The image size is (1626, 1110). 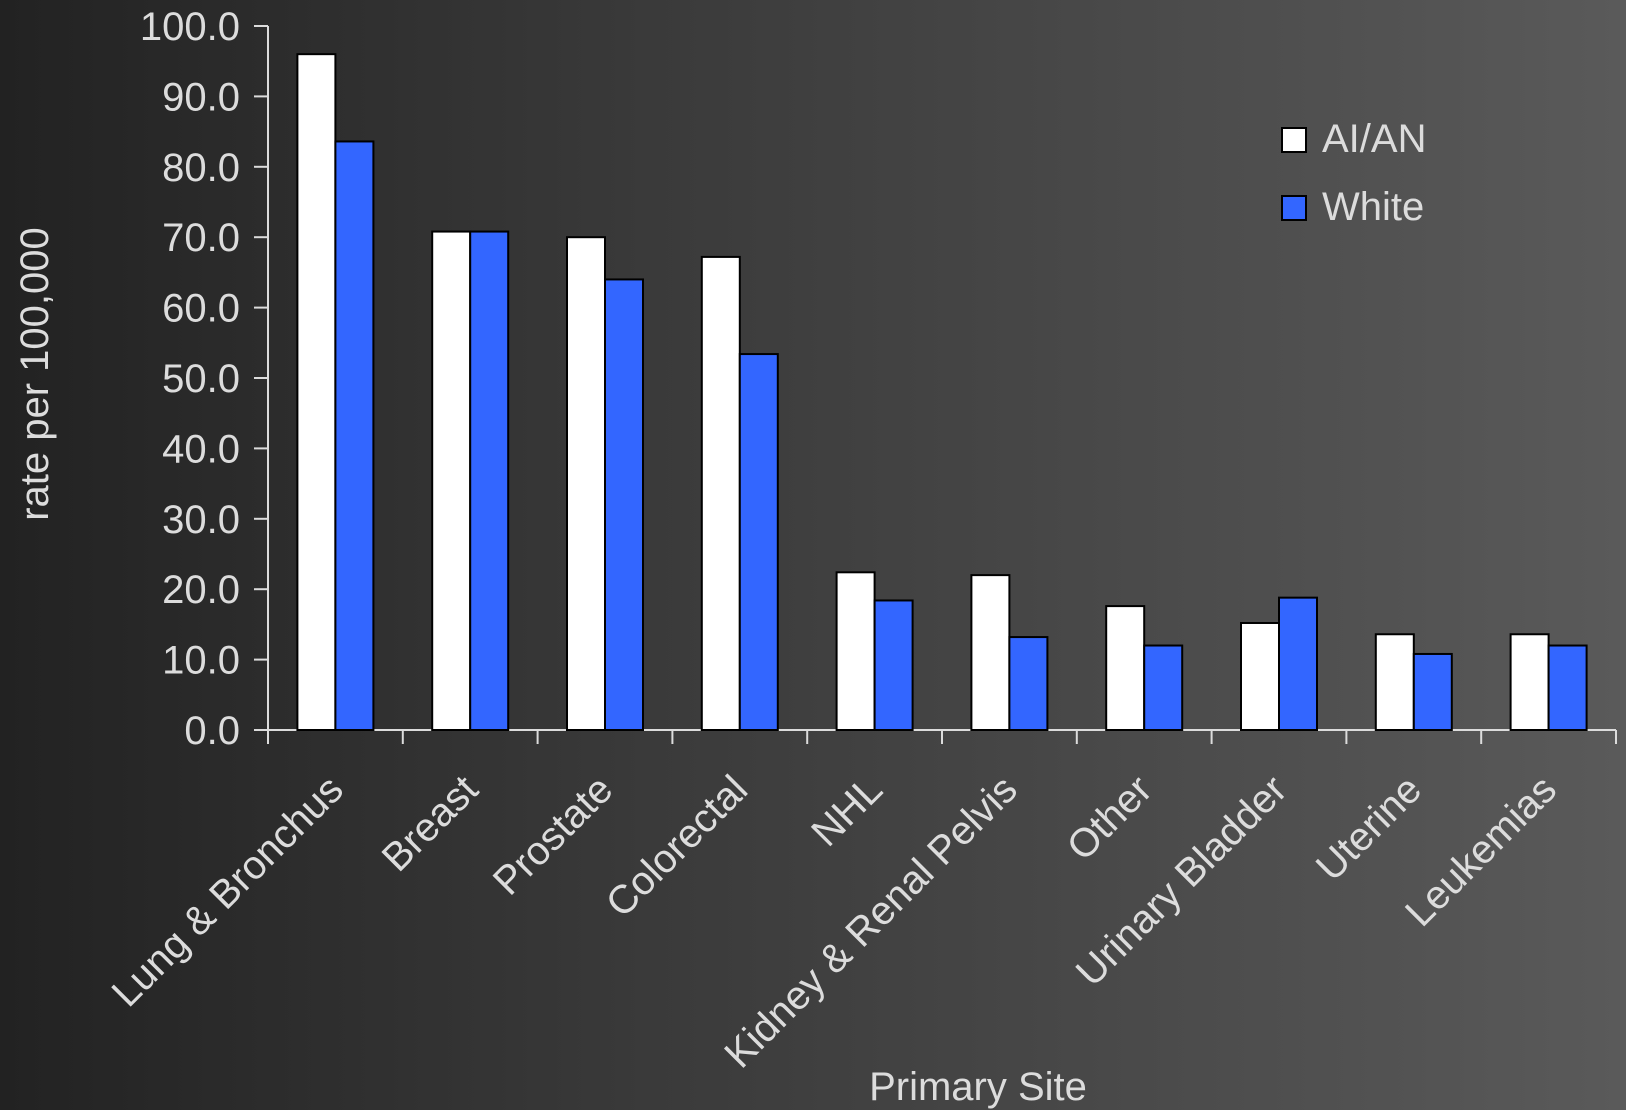 What do you see at coordinates (430, 823) in the screenshot?
I see `x-tick-label: Breast` at bounding box center [430, 823].